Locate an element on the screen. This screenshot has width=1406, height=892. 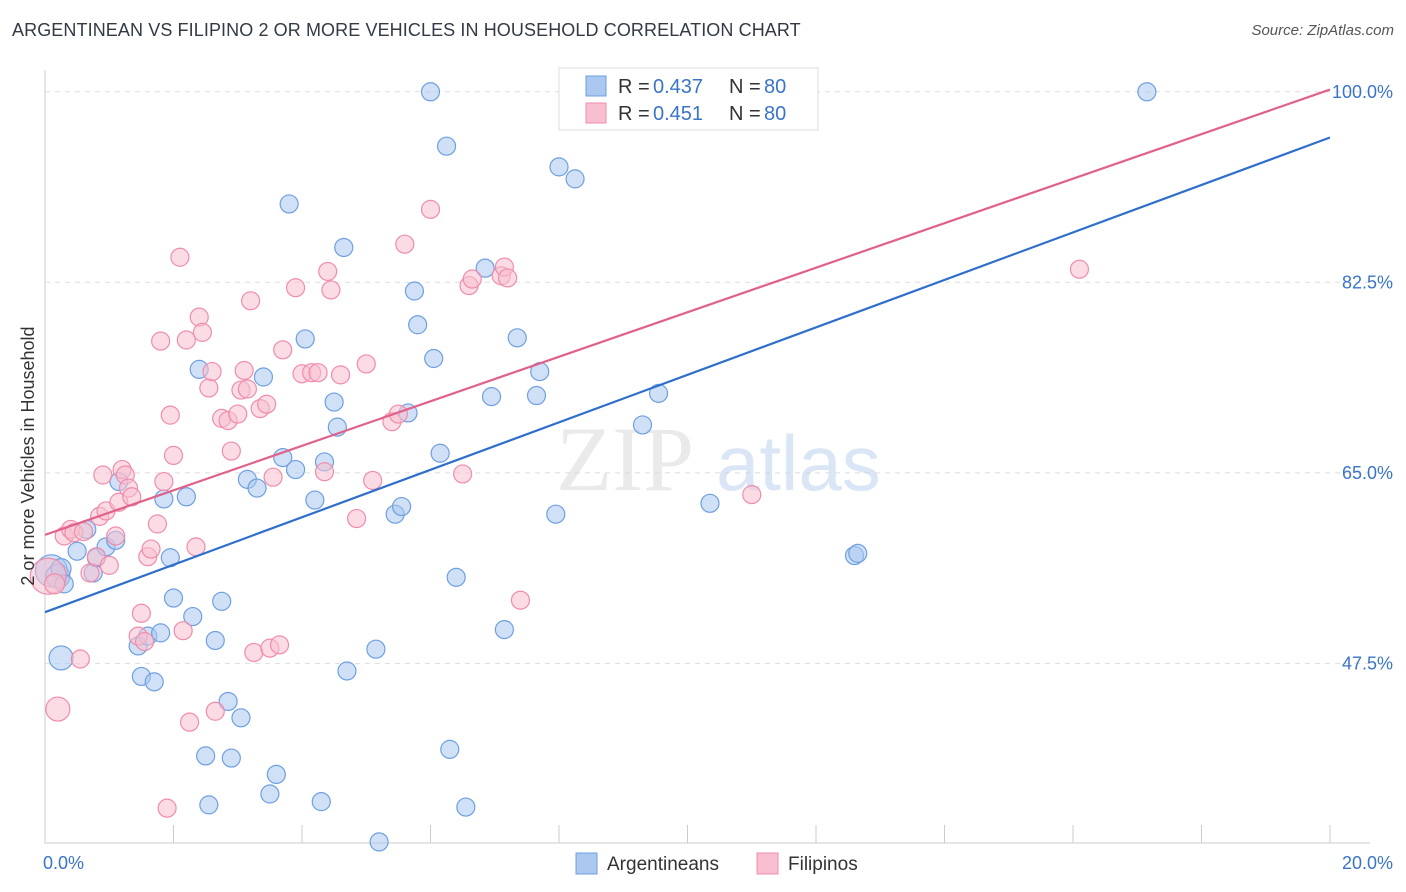
y-tick-label: 65.0% is located at coordinates (1367, 473).